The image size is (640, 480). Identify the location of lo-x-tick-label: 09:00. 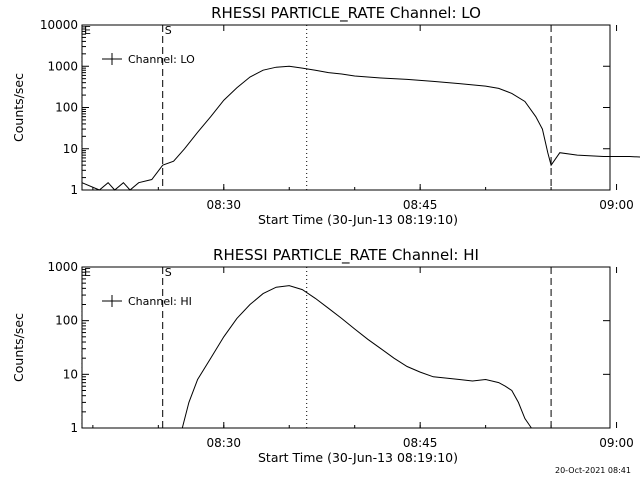
(616, 205).